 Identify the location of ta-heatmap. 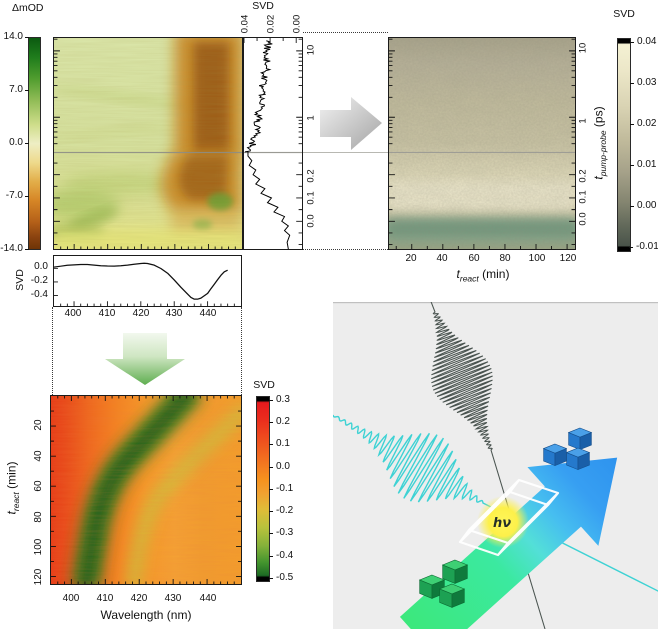
(148, 143).